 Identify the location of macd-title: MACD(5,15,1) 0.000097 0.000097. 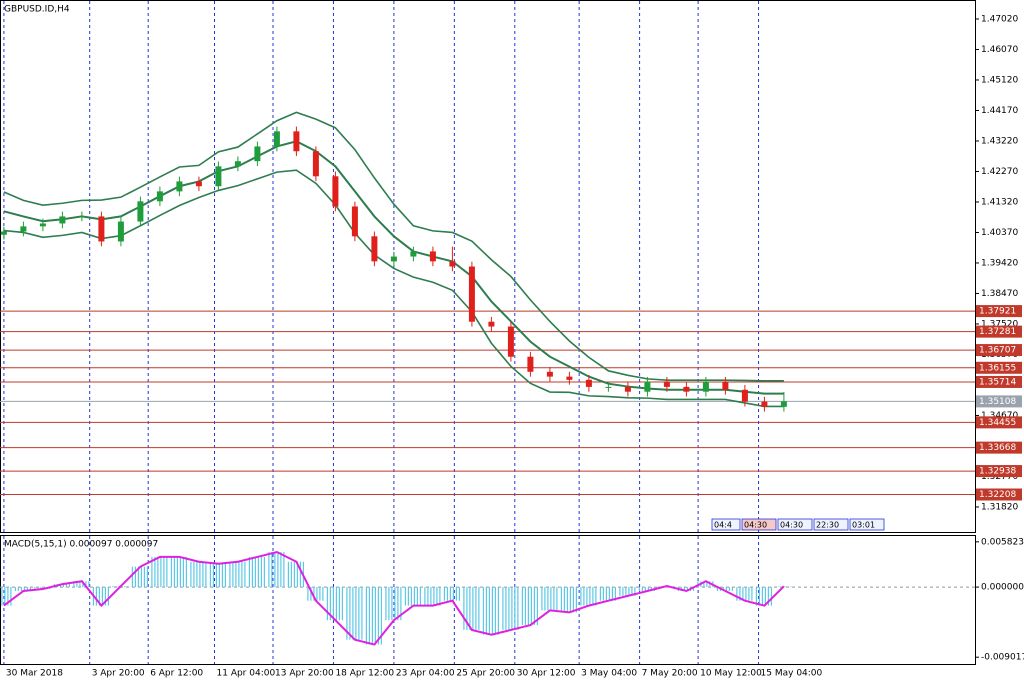
(81, 545).